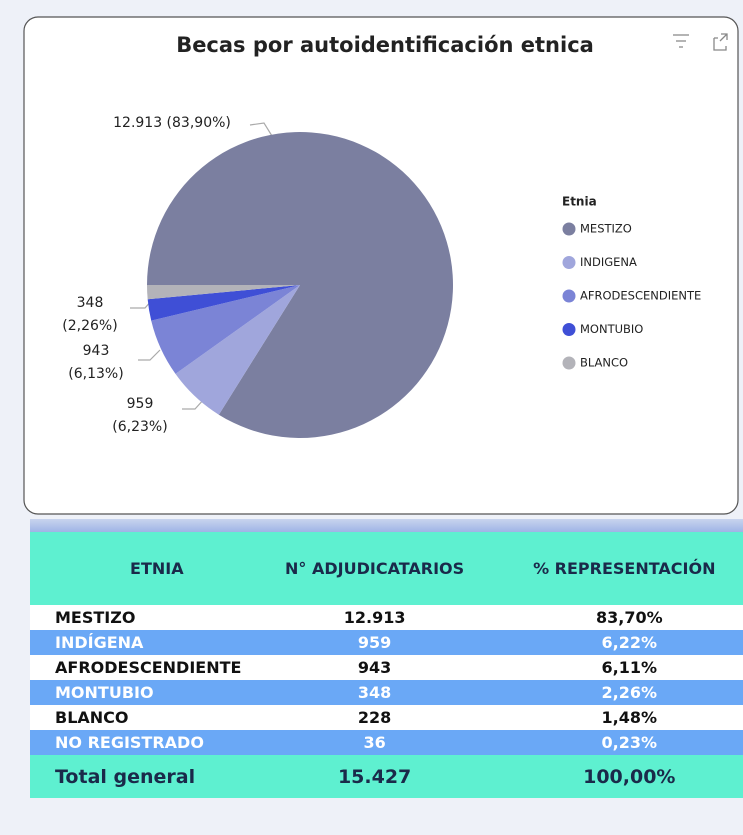 The image size is (743, 835). I want to click on legend-label: AFRODESCENDIENTE, so click(640, 296).